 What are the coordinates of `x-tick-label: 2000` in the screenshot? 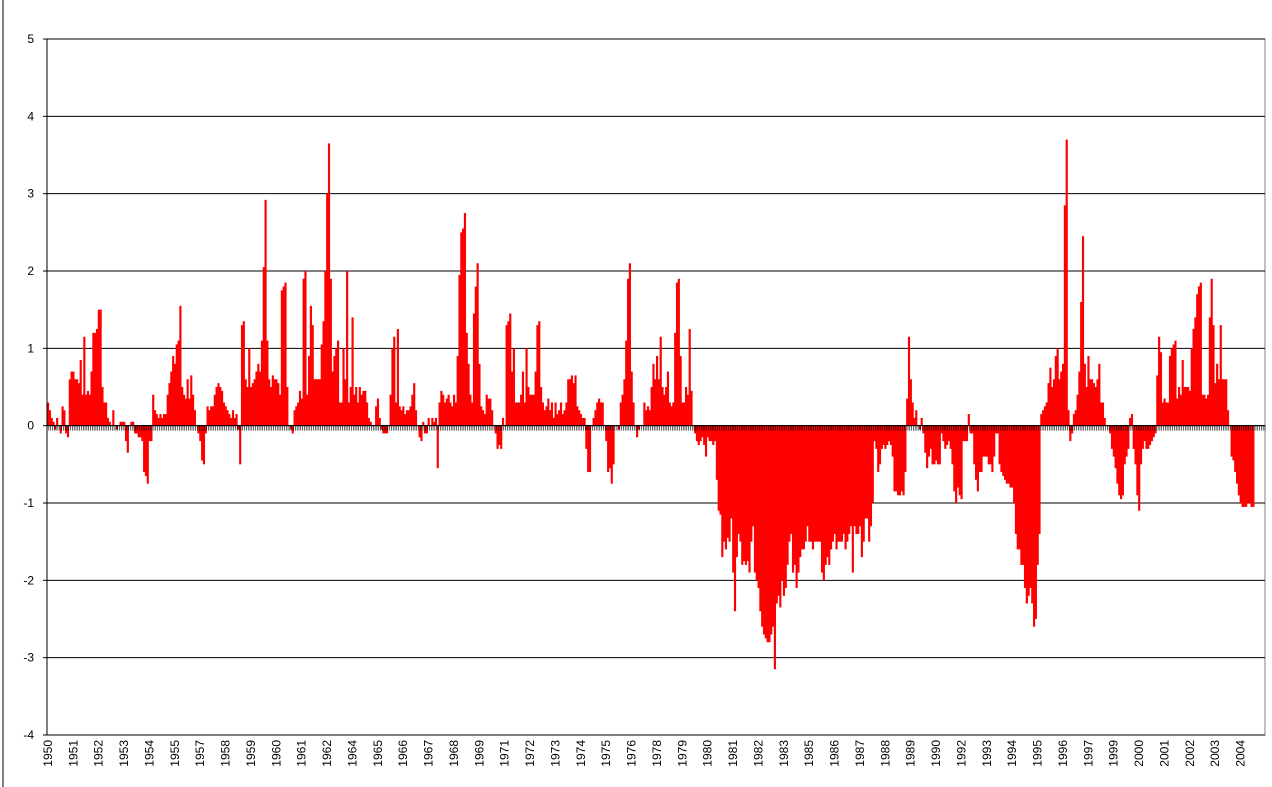 It's located at (1139, 753).